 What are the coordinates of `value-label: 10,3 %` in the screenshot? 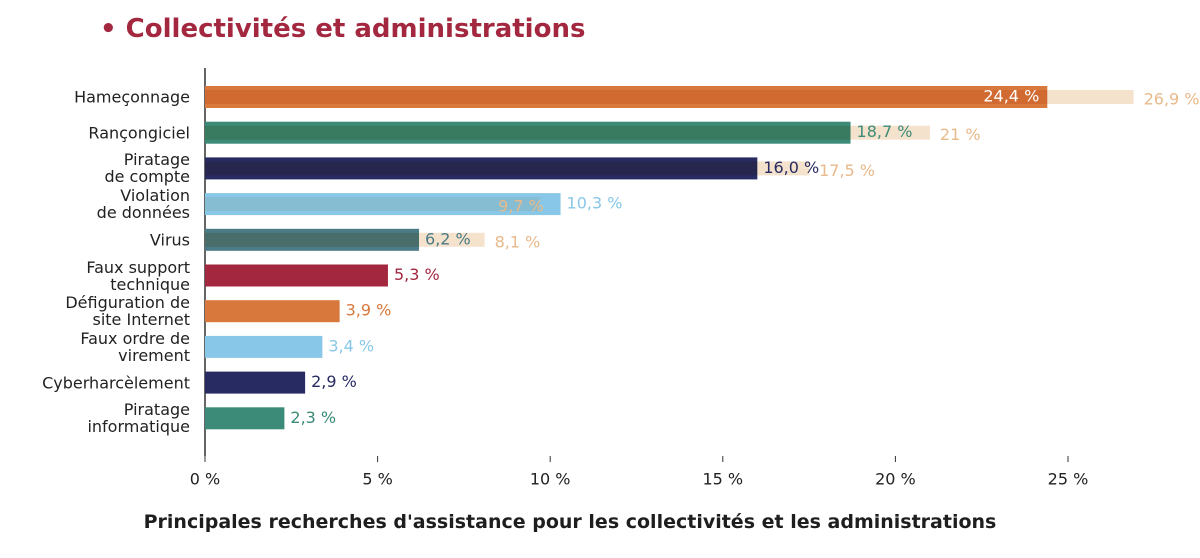 It's located at (595, 203).